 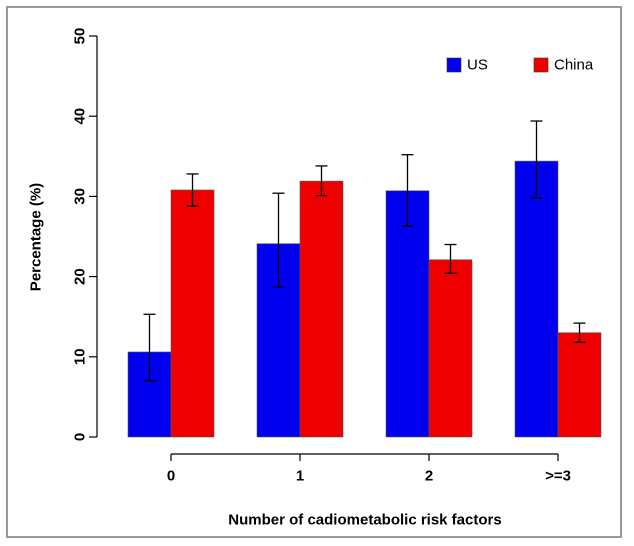 What do you see at coordinates (300, 476) in the screenshot?
I see `x-tick-label: 1` at bounding box center [300, 476].